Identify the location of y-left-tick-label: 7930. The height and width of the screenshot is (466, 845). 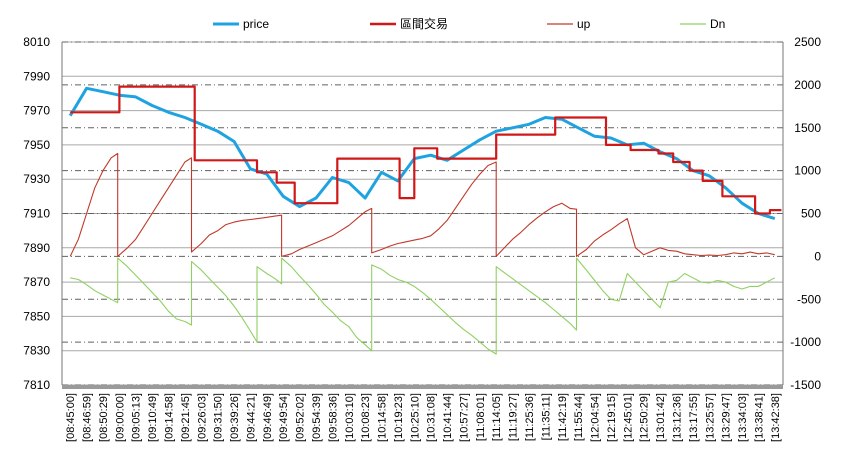
(36, 179).